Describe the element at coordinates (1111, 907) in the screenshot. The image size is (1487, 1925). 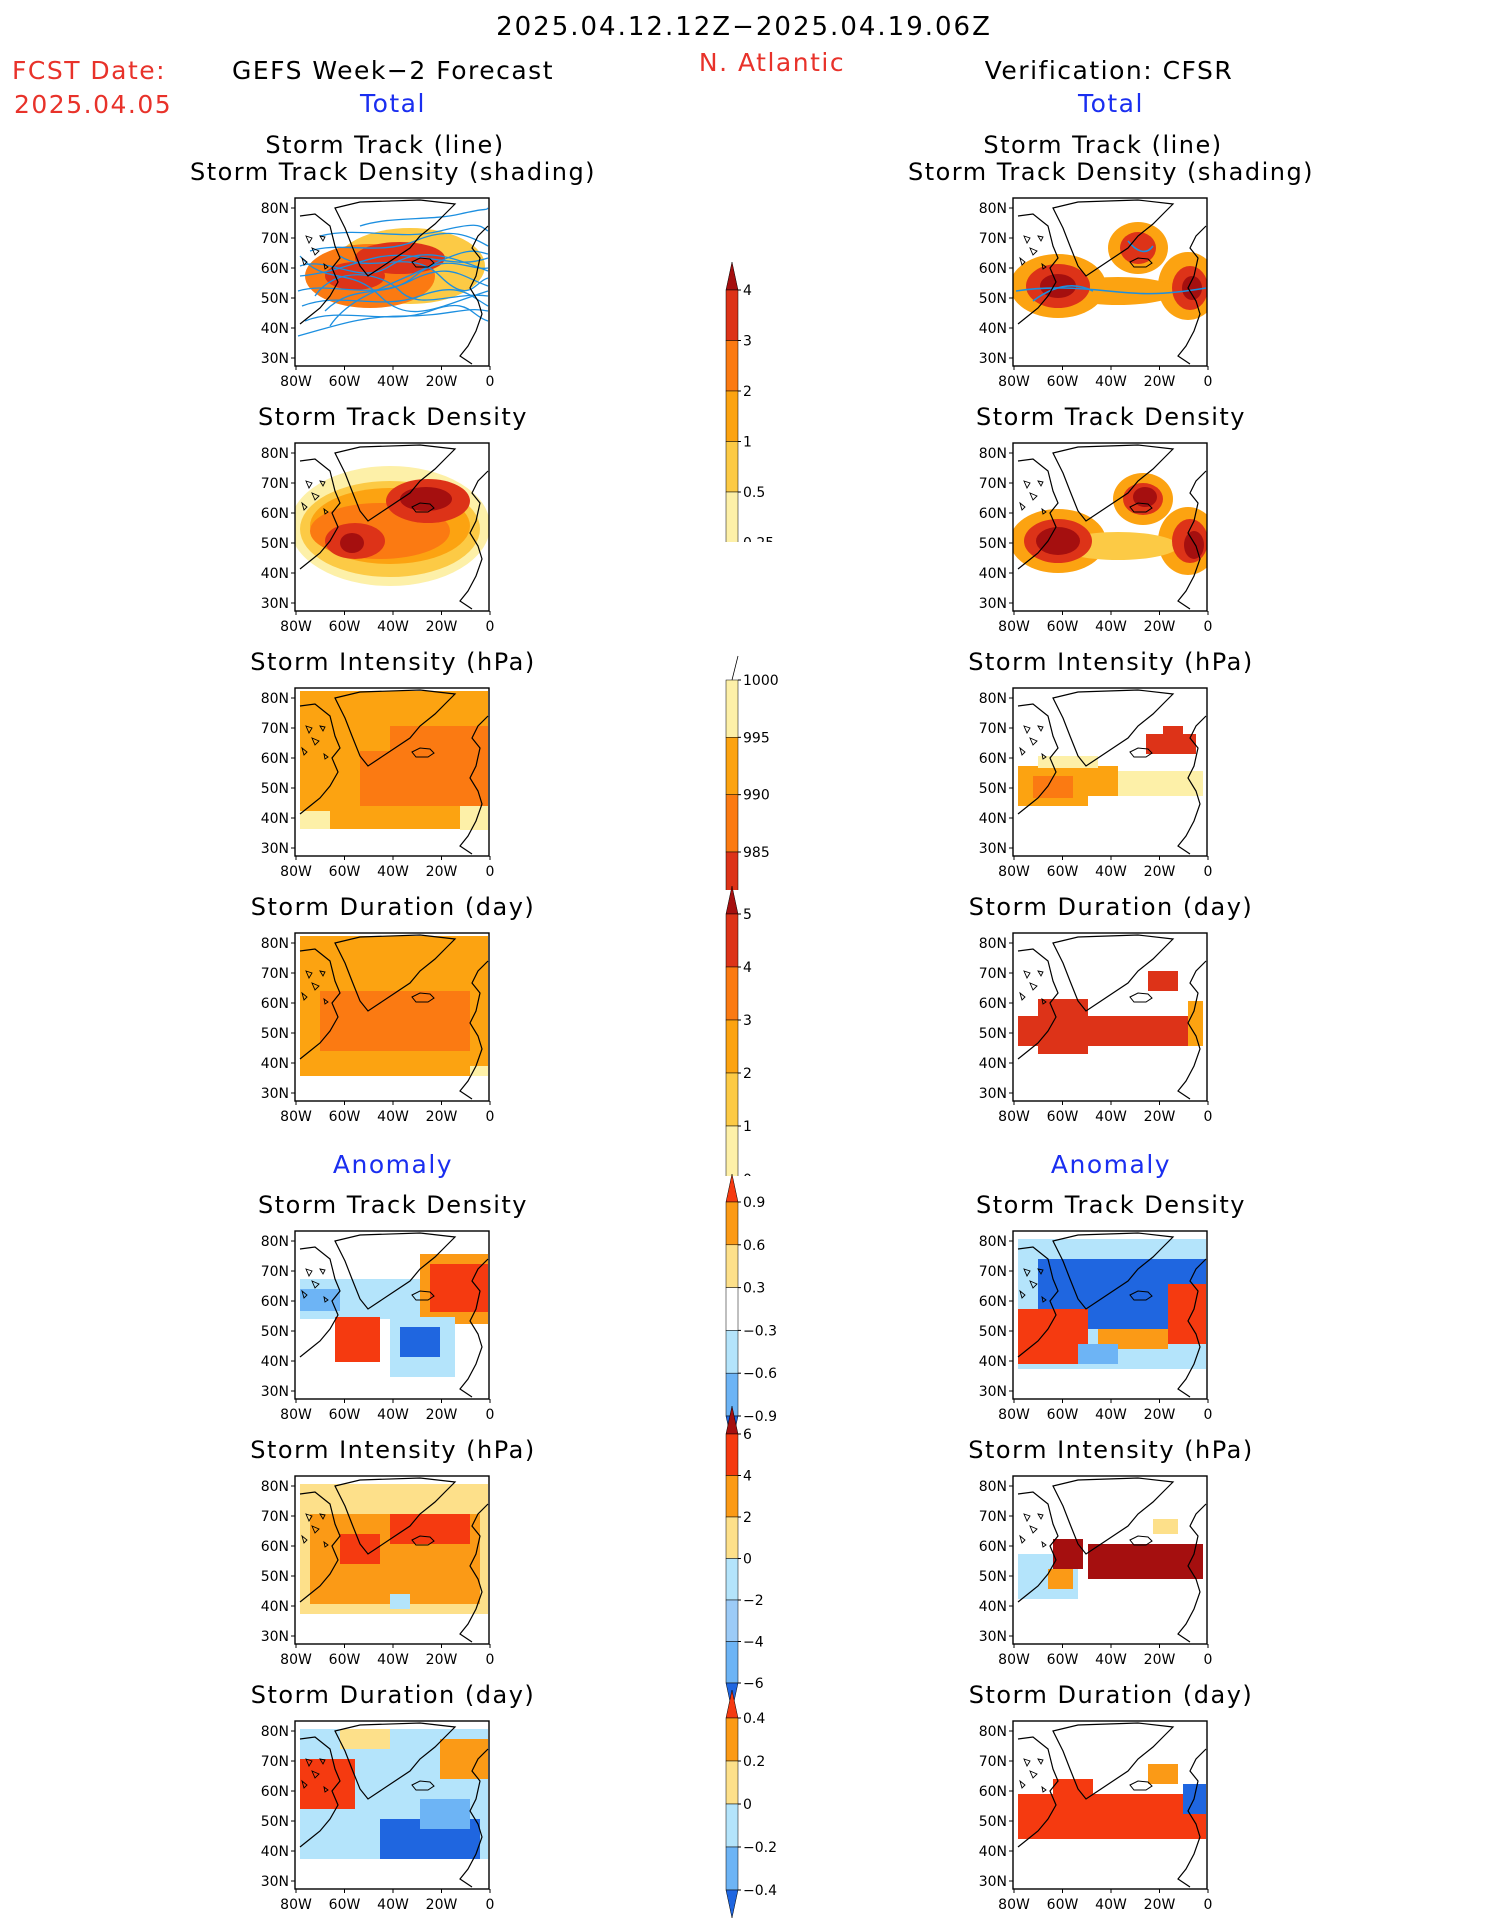
I see `panel-title-r4: Storm Duration (day)` at that location.